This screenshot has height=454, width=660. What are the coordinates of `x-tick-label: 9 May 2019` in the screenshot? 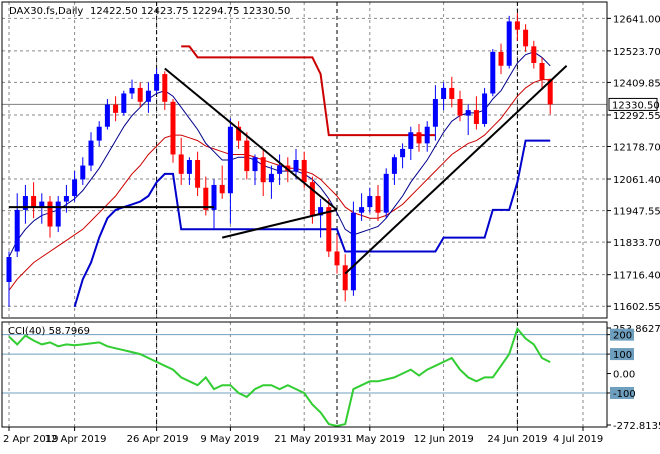 It's located at (229, 439).